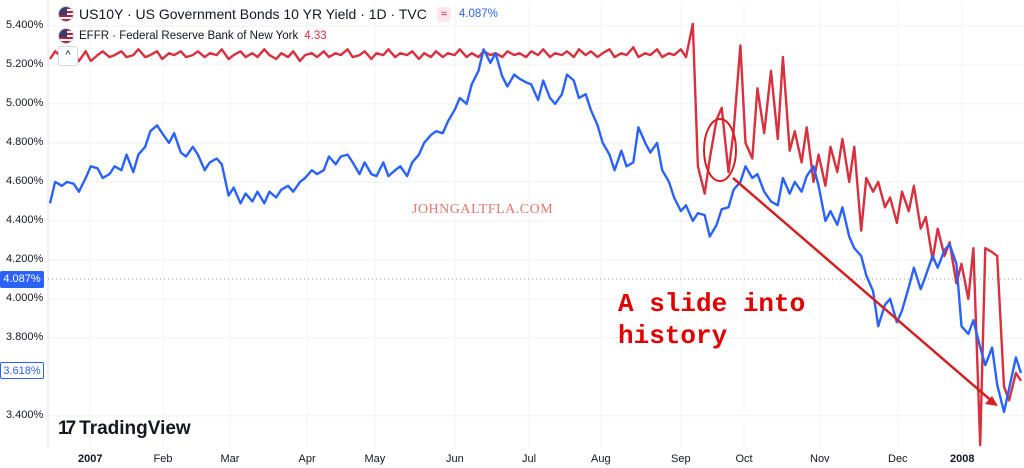 This screenshot has width=1024, height=468. Describe the element at coordinates (25, 63) in the screenshot. I see `y-tick-label: 5.200%` at that location.